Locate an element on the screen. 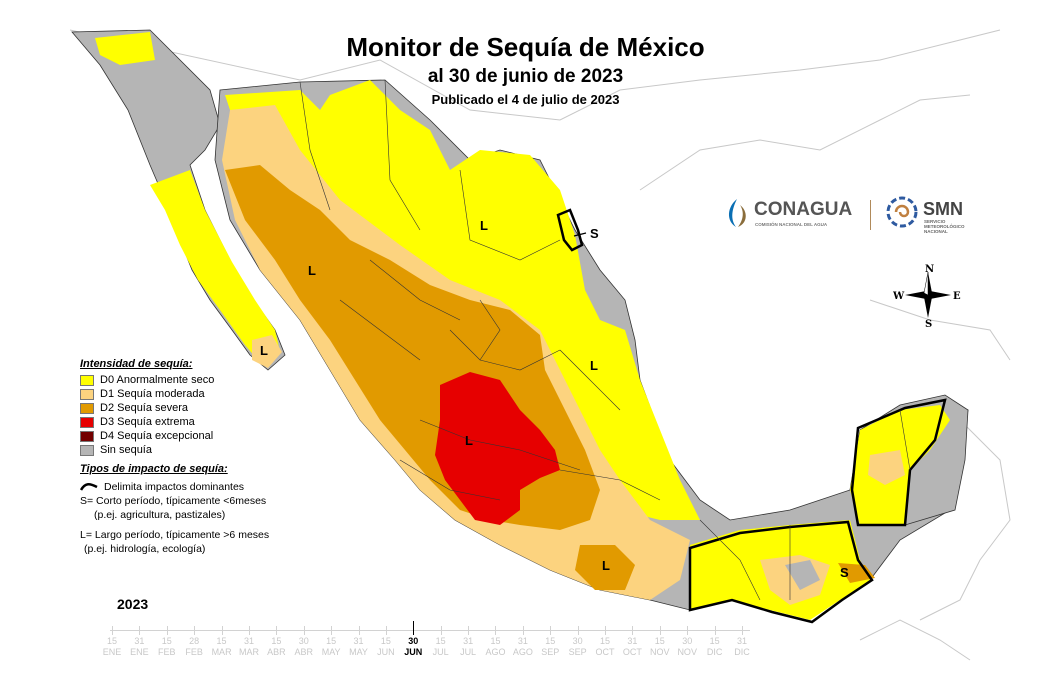 The image size is (1051, 698). timeline-month: SEP is located at coordinates (577, 652).